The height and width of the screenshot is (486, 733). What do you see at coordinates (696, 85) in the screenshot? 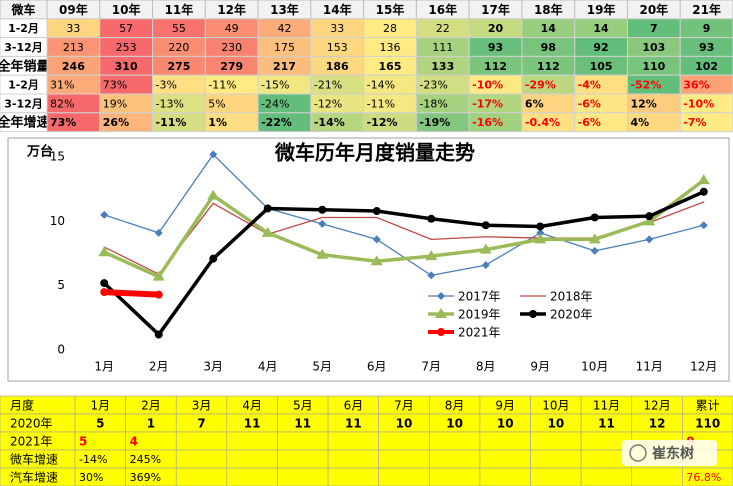
I see `cell-text: 36%` at bounding box center [696, 85].